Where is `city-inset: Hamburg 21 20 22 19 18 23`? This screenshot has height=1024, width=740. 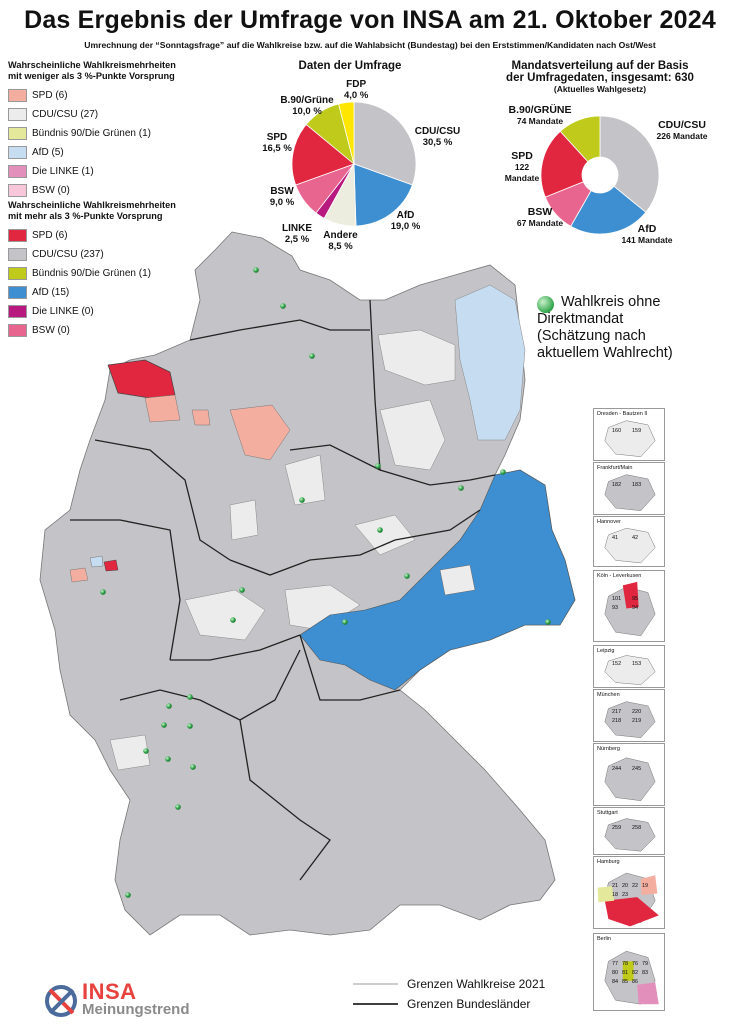 city-inset: Hamburg 21 20 22 19 18 23 is located at coordinates (629, 892).